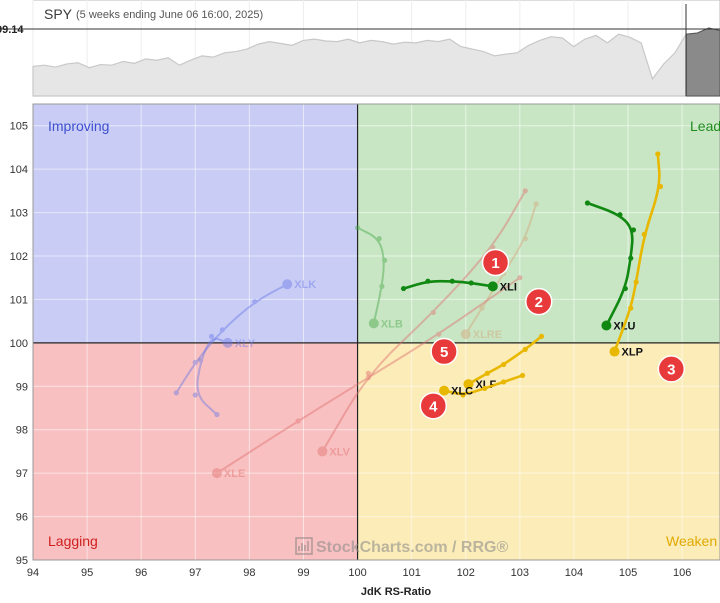 Image resolution: width=720 pixels, height=603 pixels. I want to click on tail-line-xlb, so click(370, 275).